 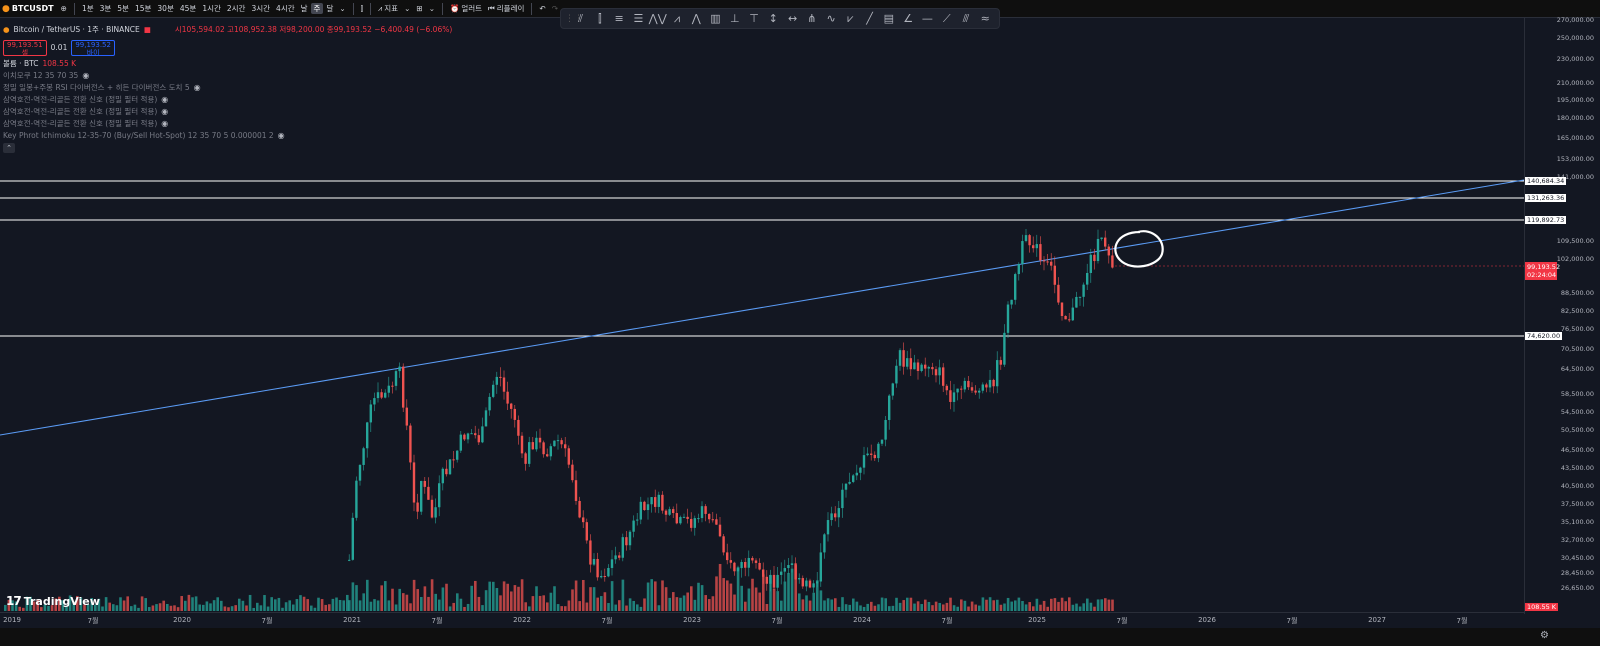 What do you see at coordinates (696, 18) in the screenshot?
I see `head-shoulders-icon: ⋀` at bounding box center [696, 18].